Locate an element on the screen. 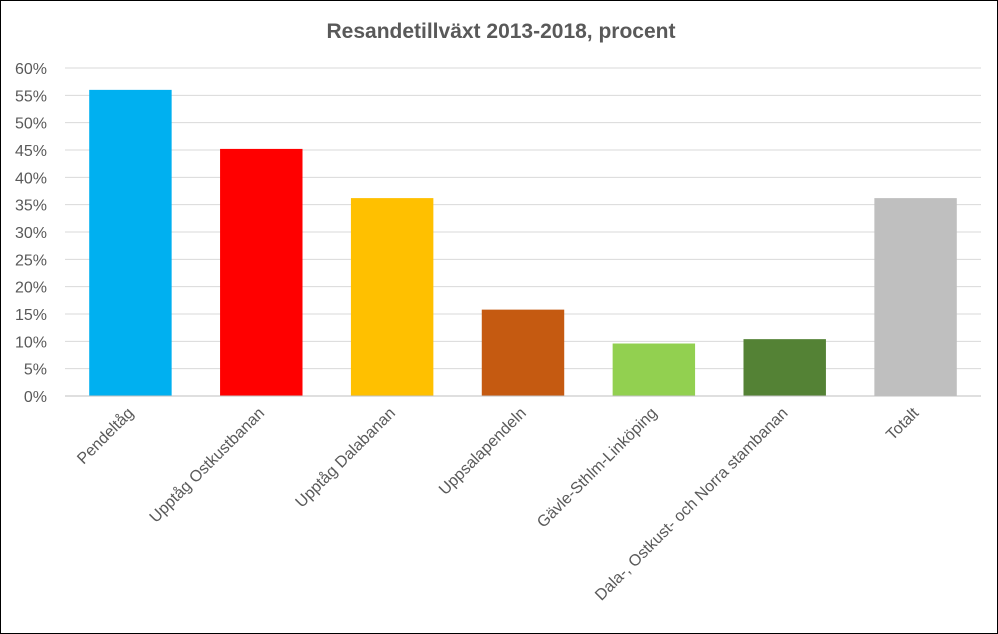 This screenshot has width=998, height=634. y-tick-label: 15% is located at coordinates (31, 315).